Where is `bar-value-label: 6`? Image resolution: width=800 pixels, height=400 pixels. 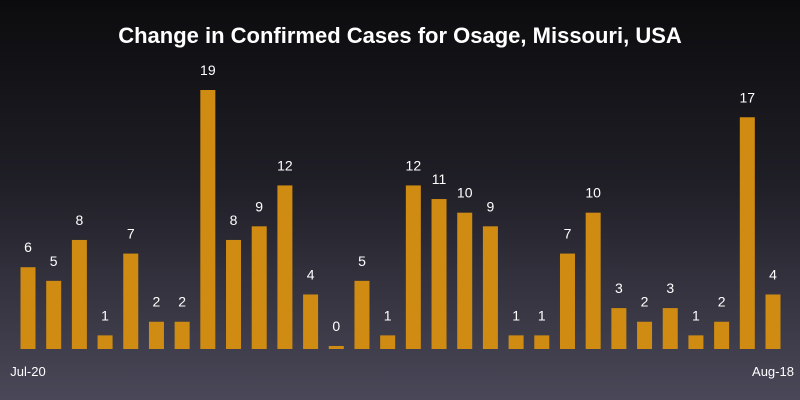
bar-value-label: 6 is located at coordinates (28, 247).